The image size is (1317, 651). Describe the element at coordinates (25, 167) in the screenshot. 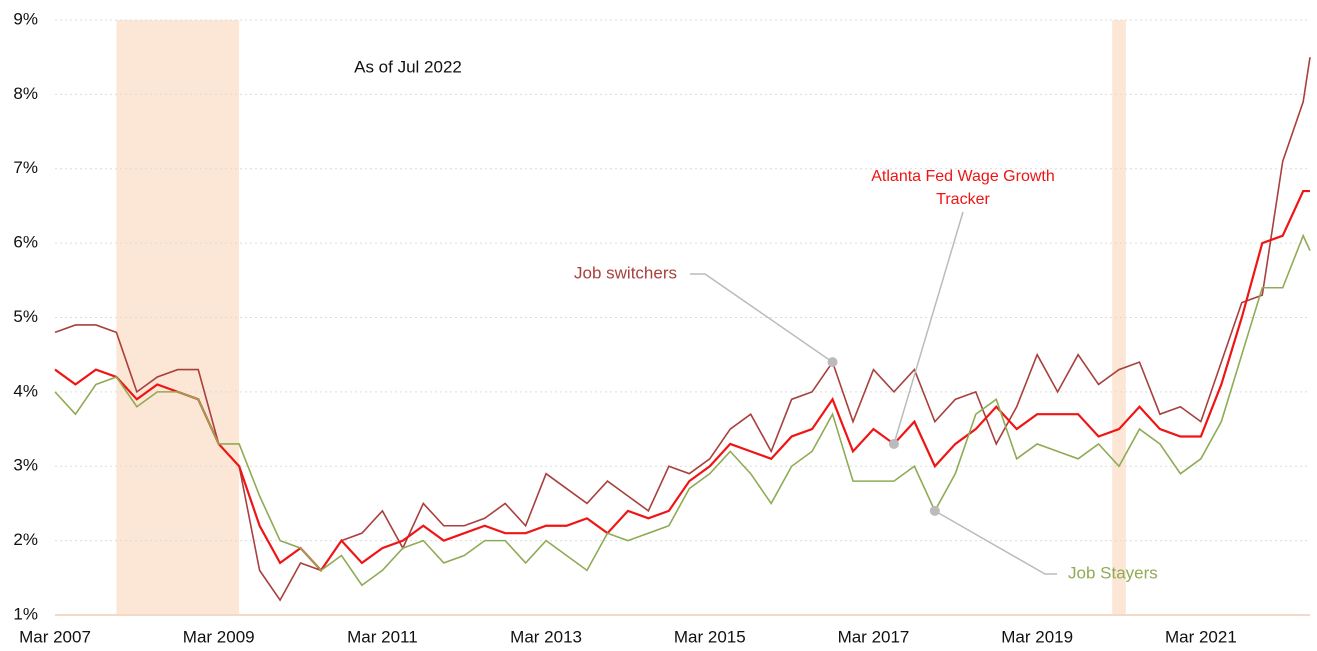

I see `y-tick-label: 7%` at that location.